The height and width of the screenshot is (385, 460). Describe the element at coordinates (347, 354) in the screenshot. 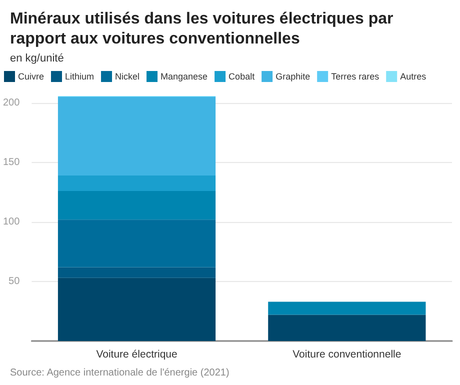

I see `x-tick-label: Voiture conventionnelle` at that location.